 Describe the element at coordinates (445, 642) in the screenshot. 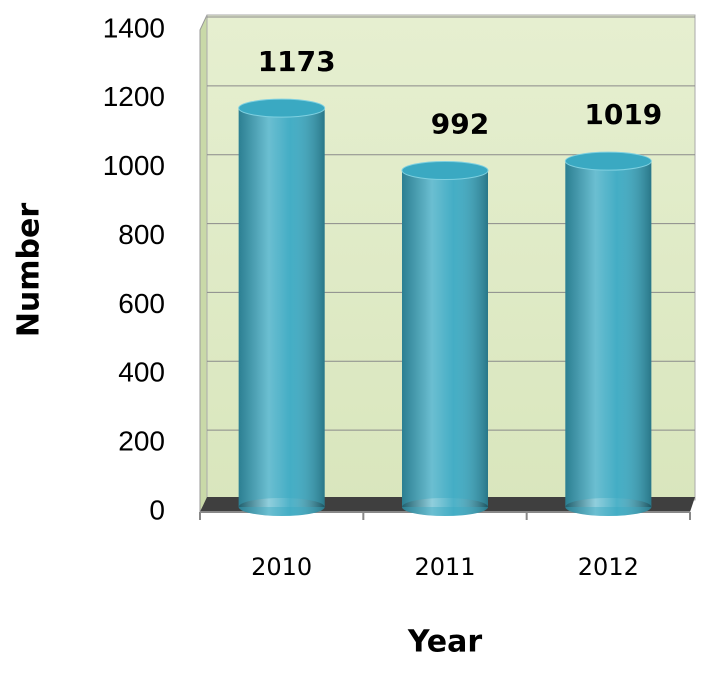

I see `x-axis-title: Year` at that location.